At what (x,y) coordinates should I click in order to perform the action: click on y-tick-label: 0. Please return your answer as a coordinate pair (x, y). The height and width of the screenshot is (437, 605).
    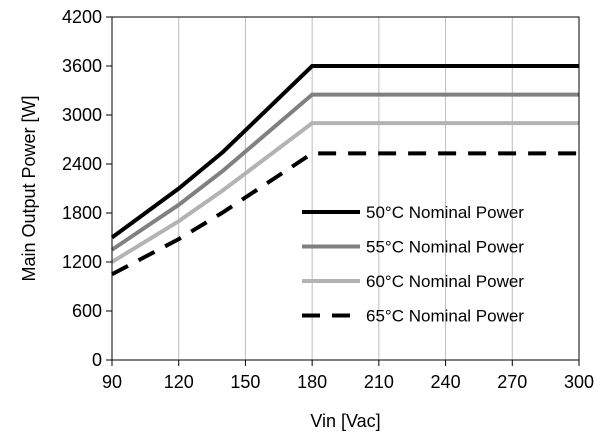
    Looking at the image, I should click on (97, 360).